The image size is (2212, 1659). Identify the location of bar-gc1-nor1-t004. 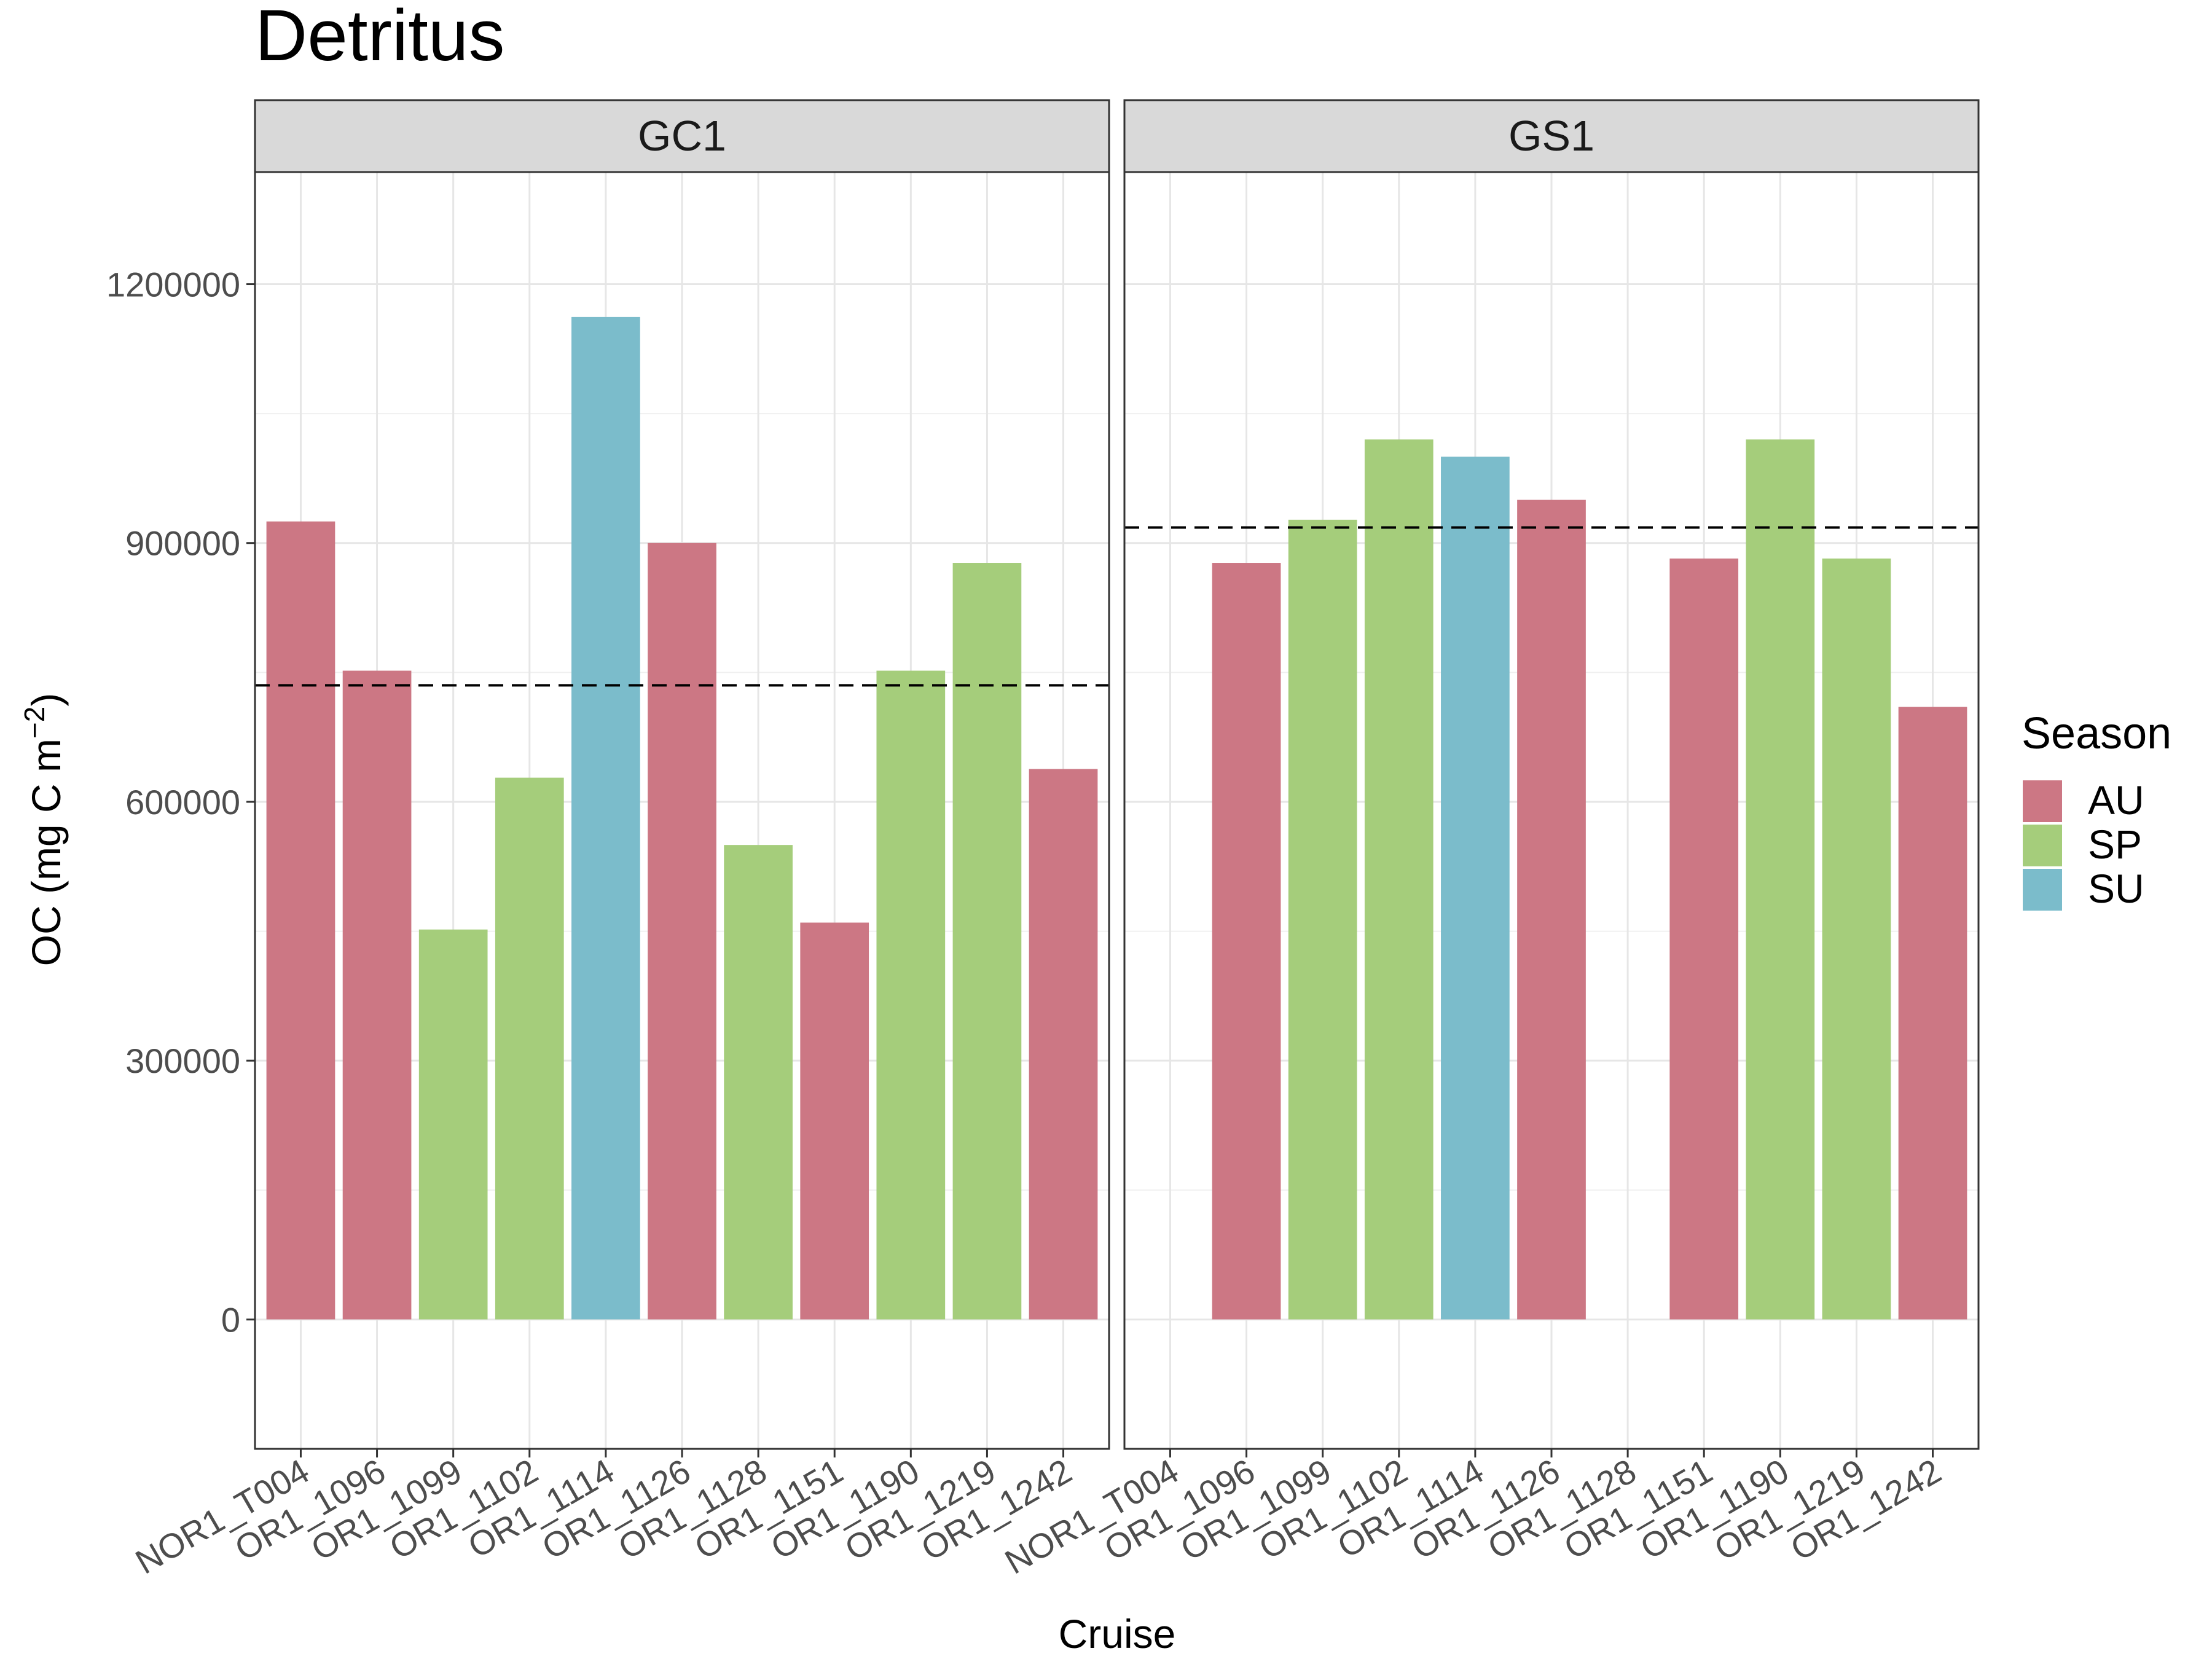
(300, 920).